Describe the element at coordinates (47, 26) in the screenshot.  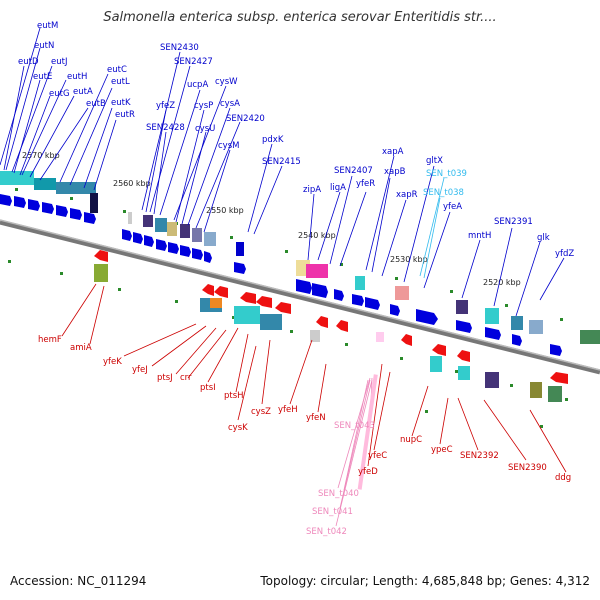
I see `gene-label: eutM` at that location.